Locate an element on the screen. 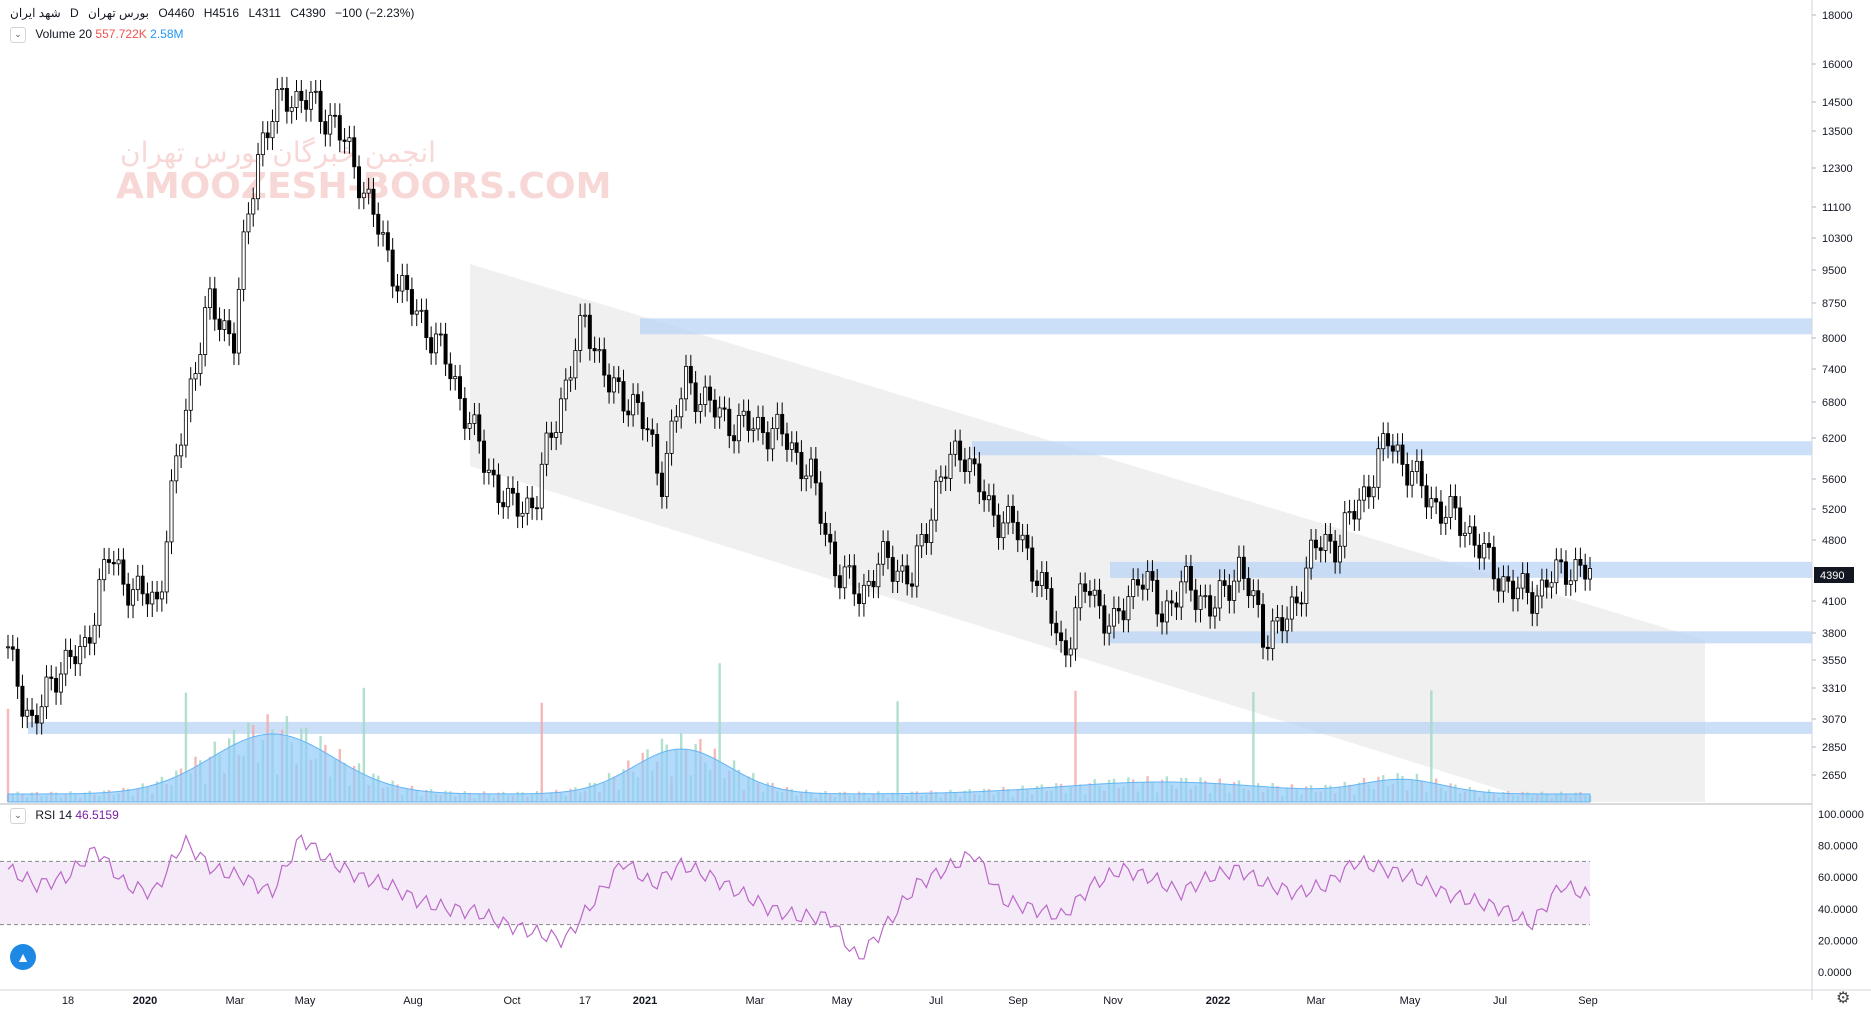 The height and width of the screenshot is (1013, 1871). rsi-line is located at coordinates (799, 896).